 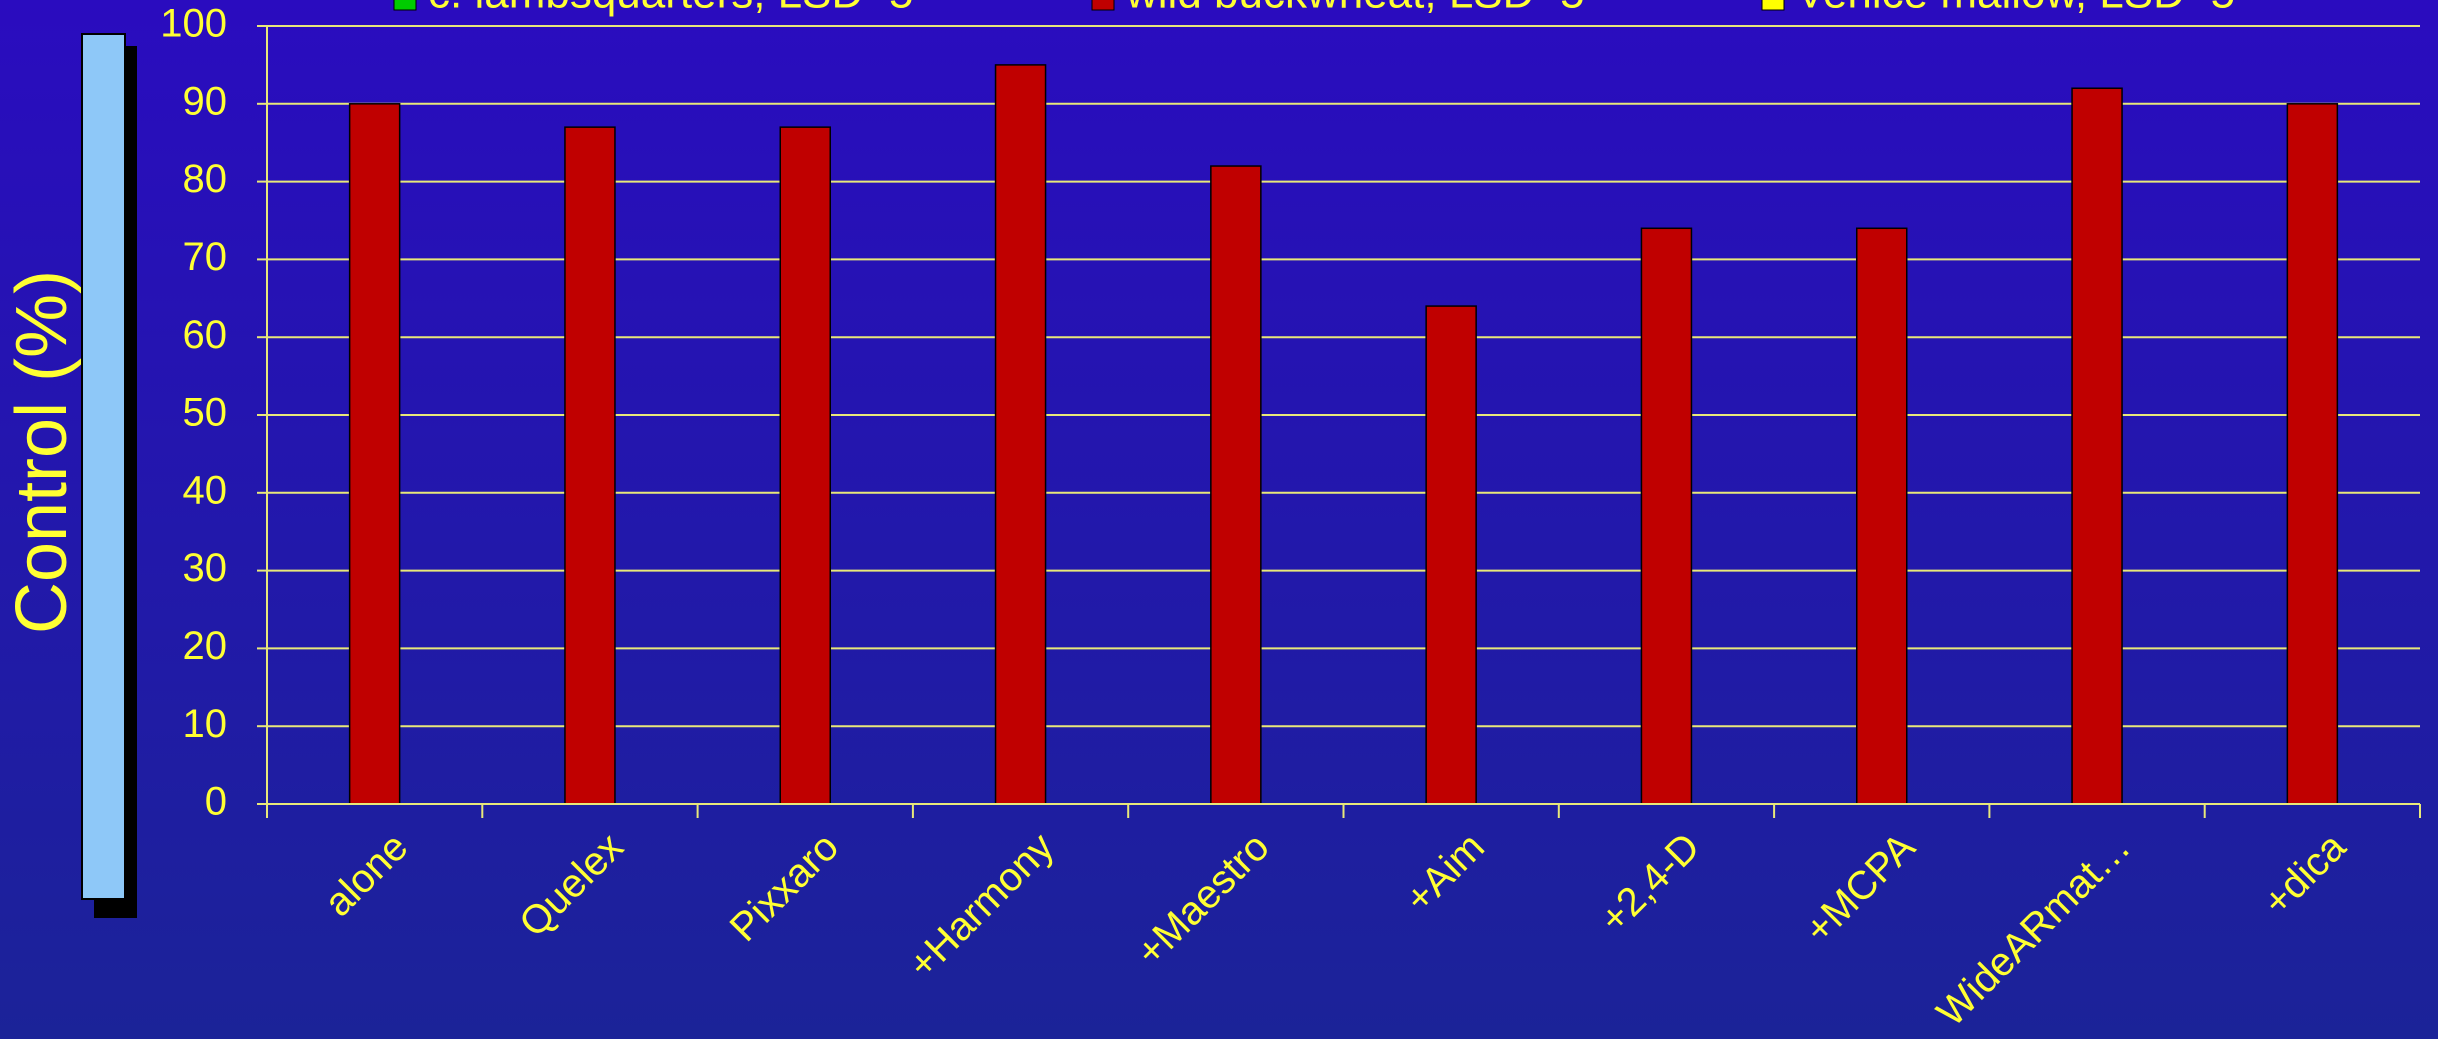 I want to click on y-tick-label: 50, so click(x=205, y=413).